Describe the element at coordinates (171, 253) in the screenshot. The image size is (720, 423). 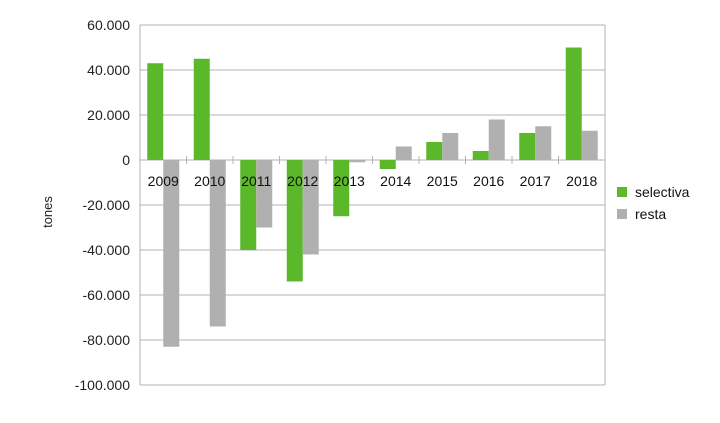
I see `bar-resta-2009` at that location.